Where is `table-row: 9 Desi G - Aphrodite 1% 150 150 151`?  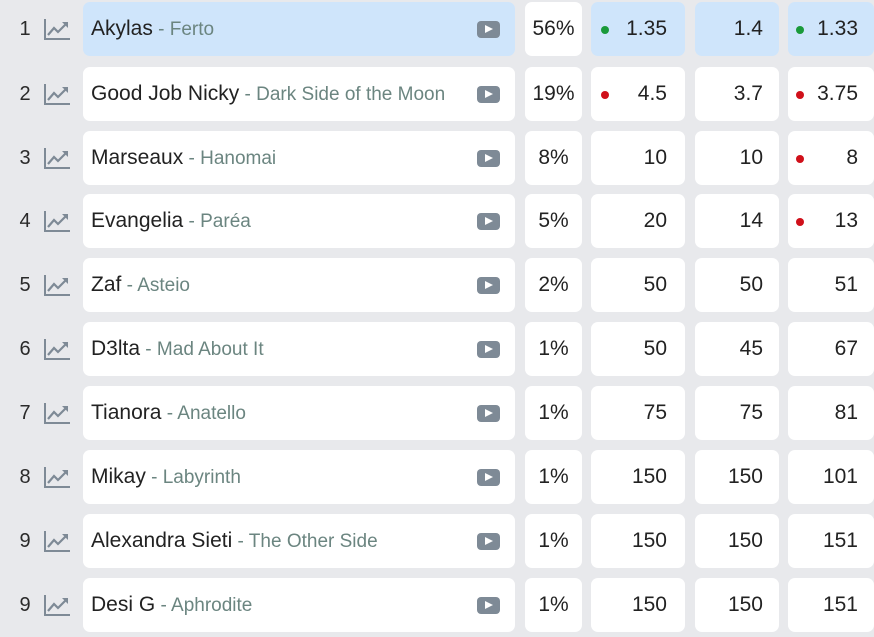 table-row: 9 Desi G - Aphrodite 1% 150 150 151 is located at coordinates (437, 605).